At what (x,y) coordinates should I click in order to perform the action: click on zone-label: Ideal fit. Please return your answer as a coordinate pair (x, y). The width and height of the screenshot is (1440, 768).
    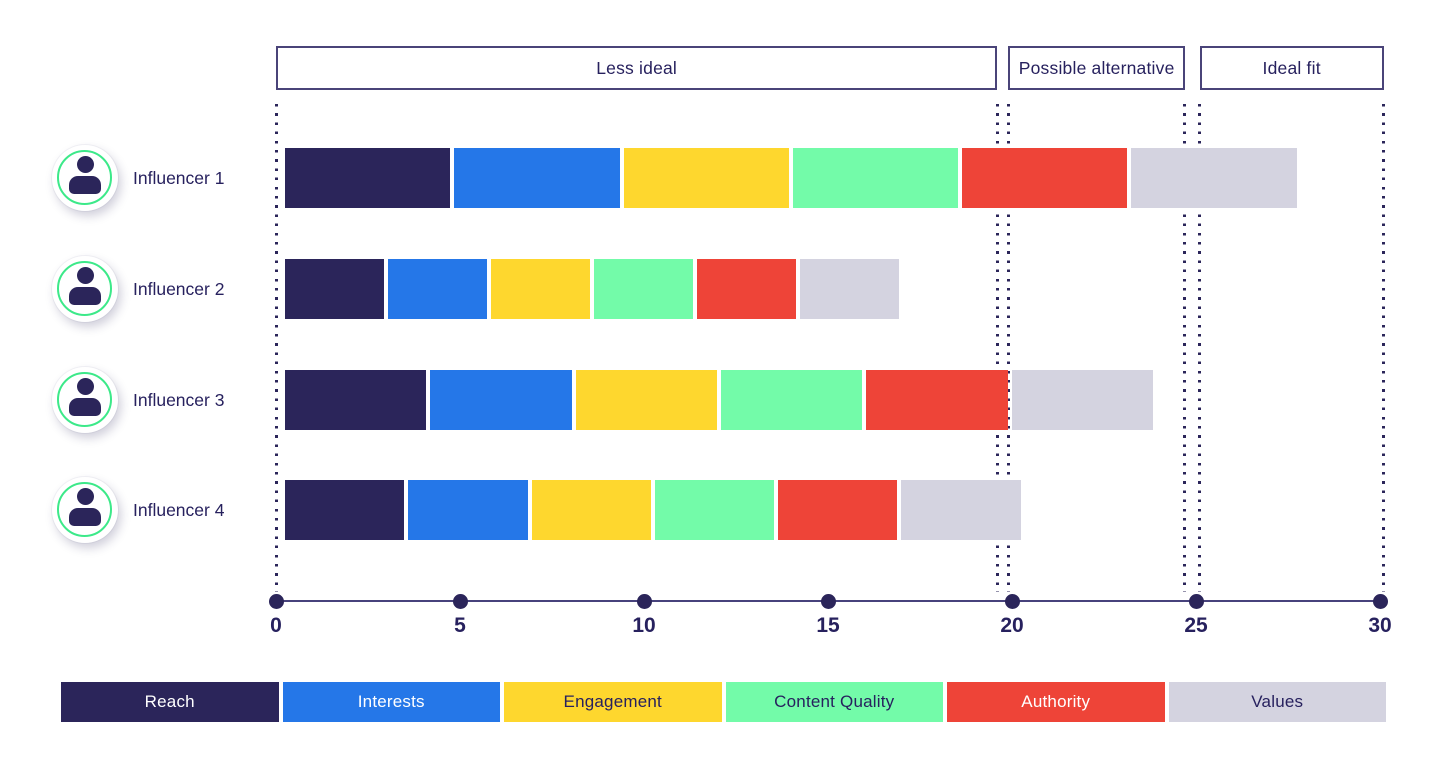
    Looking at the image, I should click on (1291, 67).